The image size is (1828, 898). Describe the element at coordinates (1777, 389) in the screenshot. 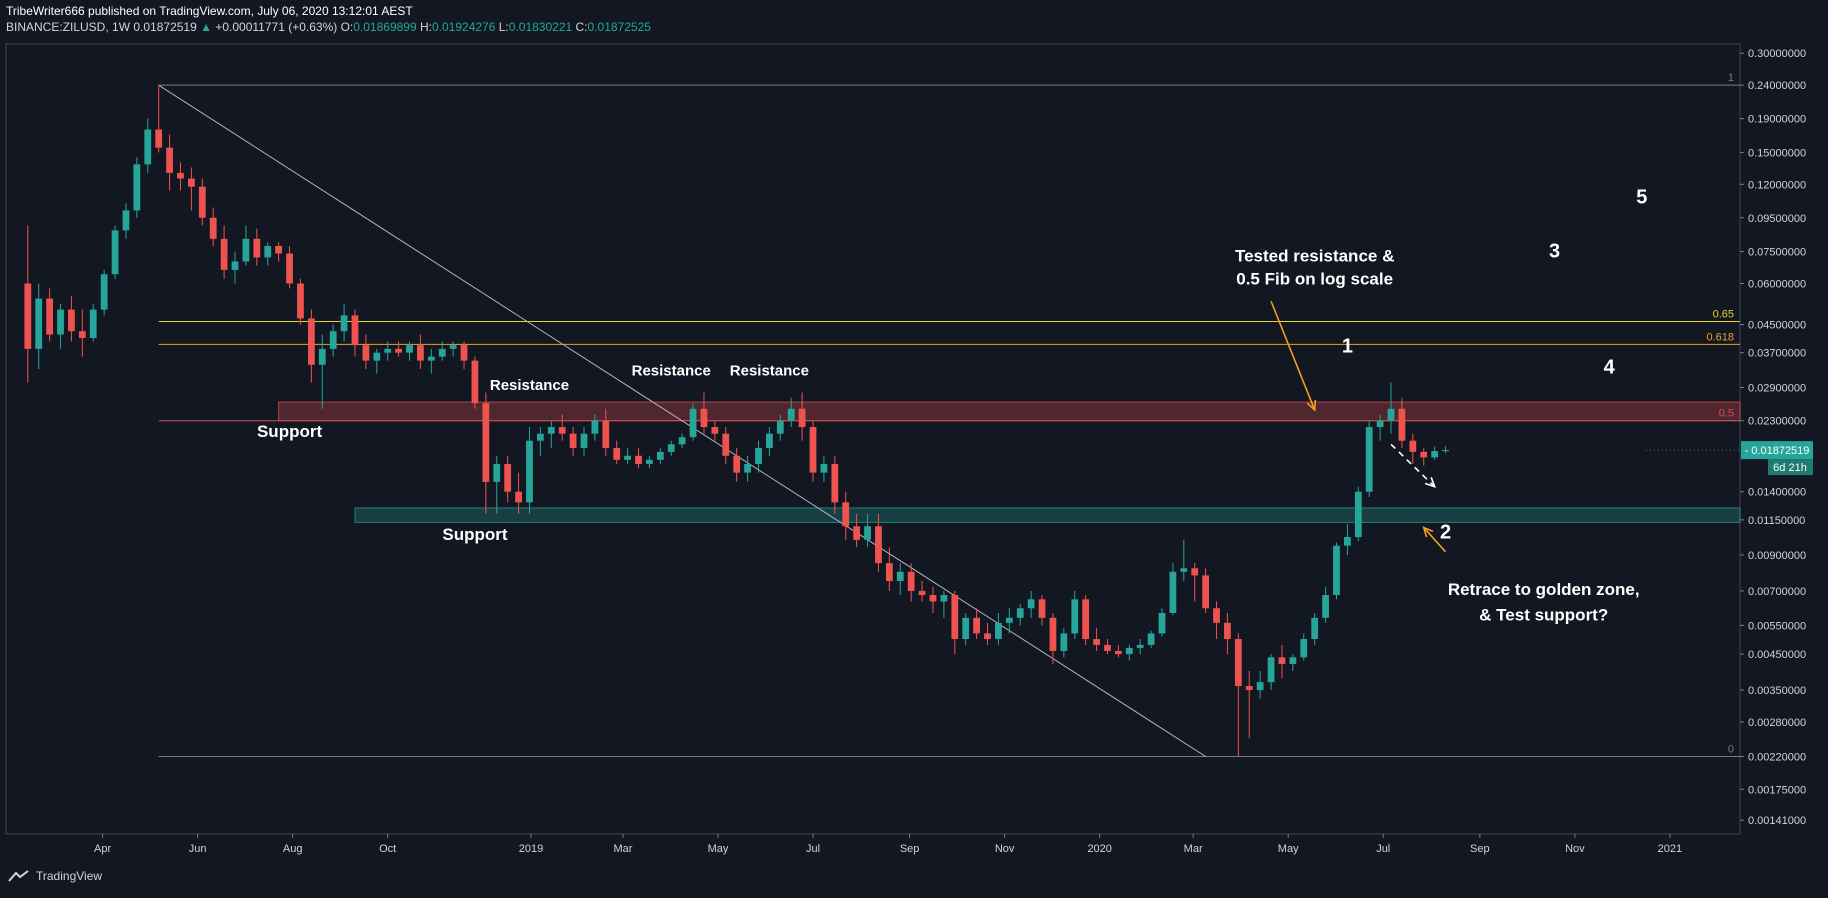

I see `price-tick-label: 0.02900000` at that location.